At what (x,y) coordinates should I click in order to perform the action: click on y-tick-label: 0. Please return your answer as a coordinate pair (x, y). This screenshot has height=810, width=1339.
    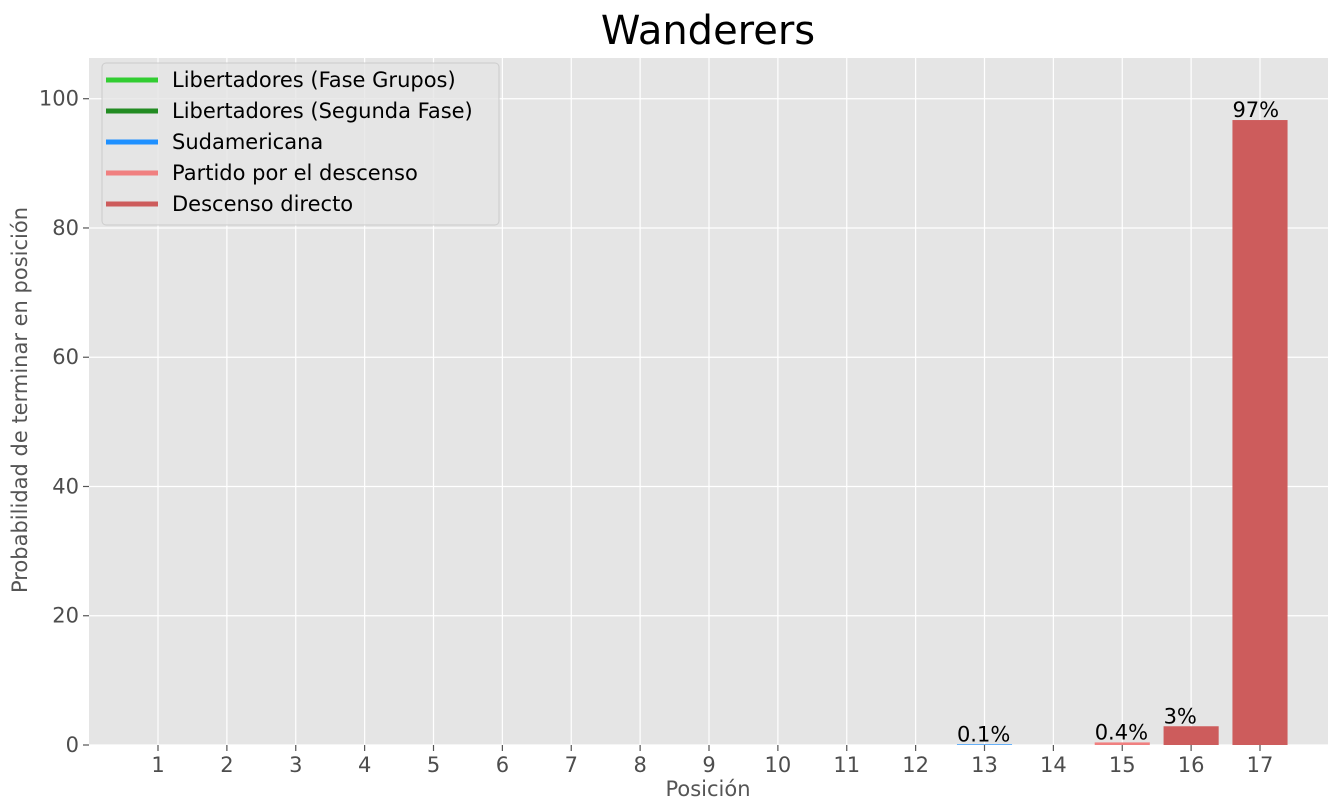
    Looking at the image, I should click on (72, 745).